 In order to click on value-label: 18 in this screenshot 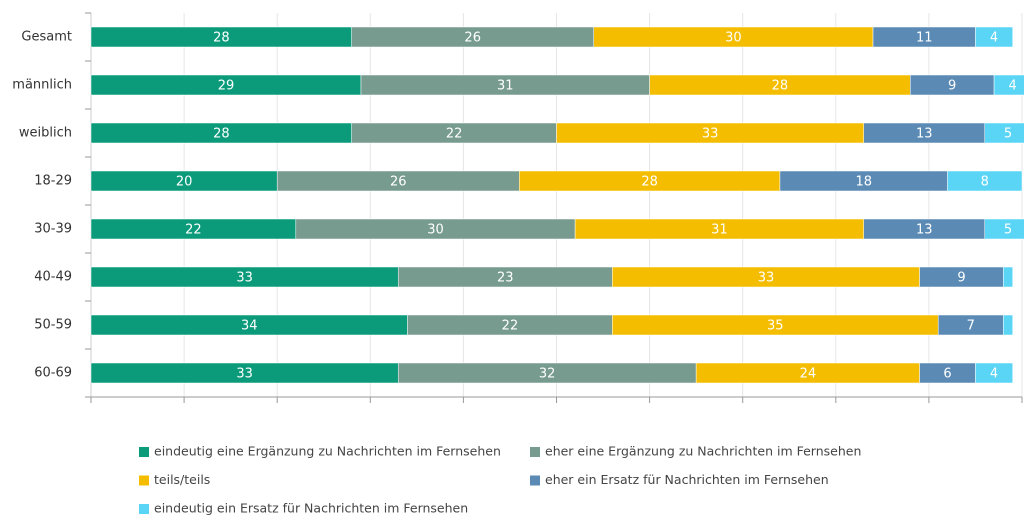, I will do `click(863, 182)`.